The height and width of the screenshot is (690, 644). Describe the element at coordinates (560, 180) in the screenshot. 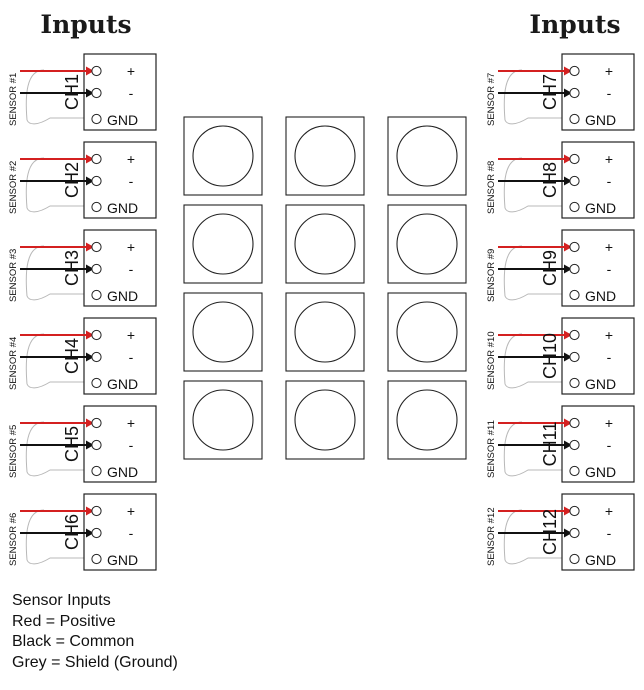

I see `channel-block: + - GND SENSOR #8 CH8` at that location.